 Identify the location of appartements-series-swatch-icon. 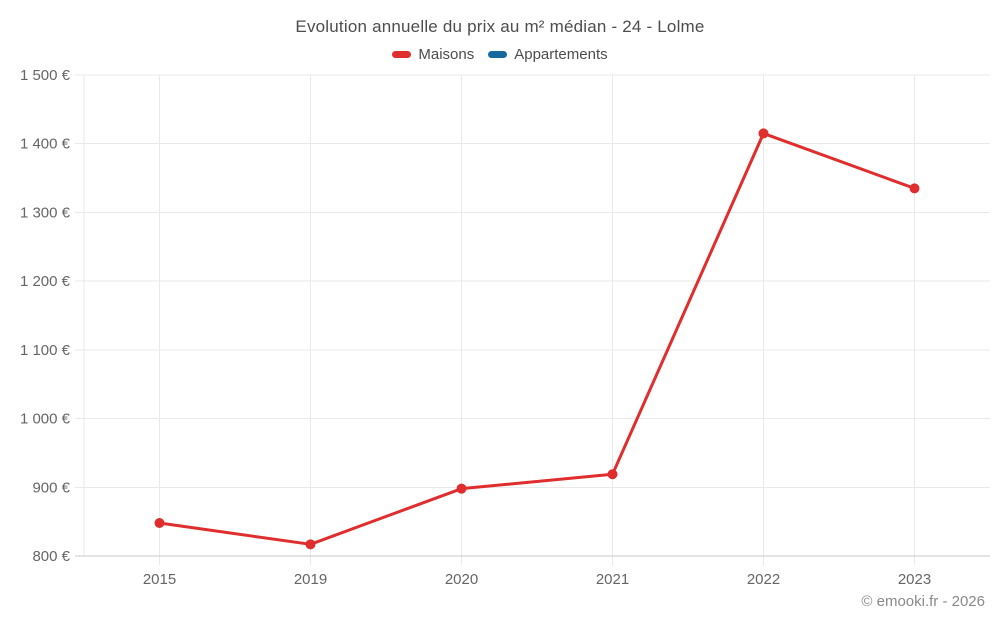
(498, 54).